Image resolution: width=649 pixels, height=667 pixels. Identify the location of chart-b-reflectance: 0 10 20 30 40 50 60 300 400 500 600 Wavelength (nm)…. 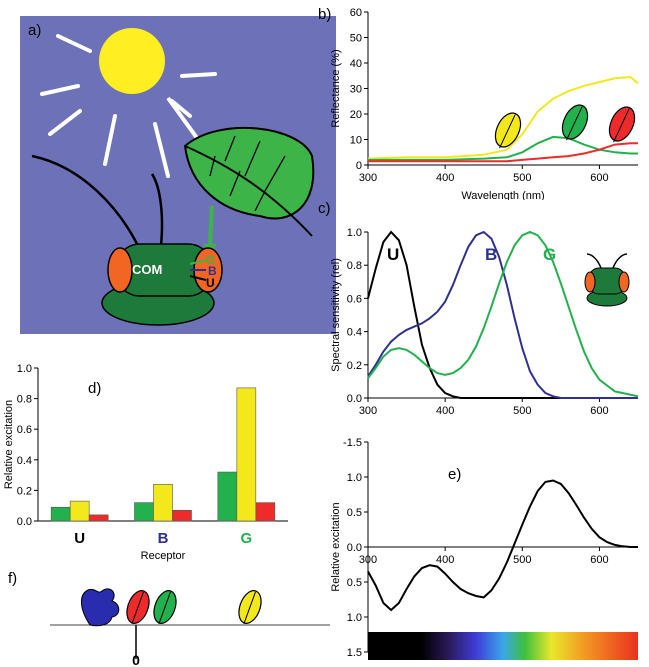
(484, 103).